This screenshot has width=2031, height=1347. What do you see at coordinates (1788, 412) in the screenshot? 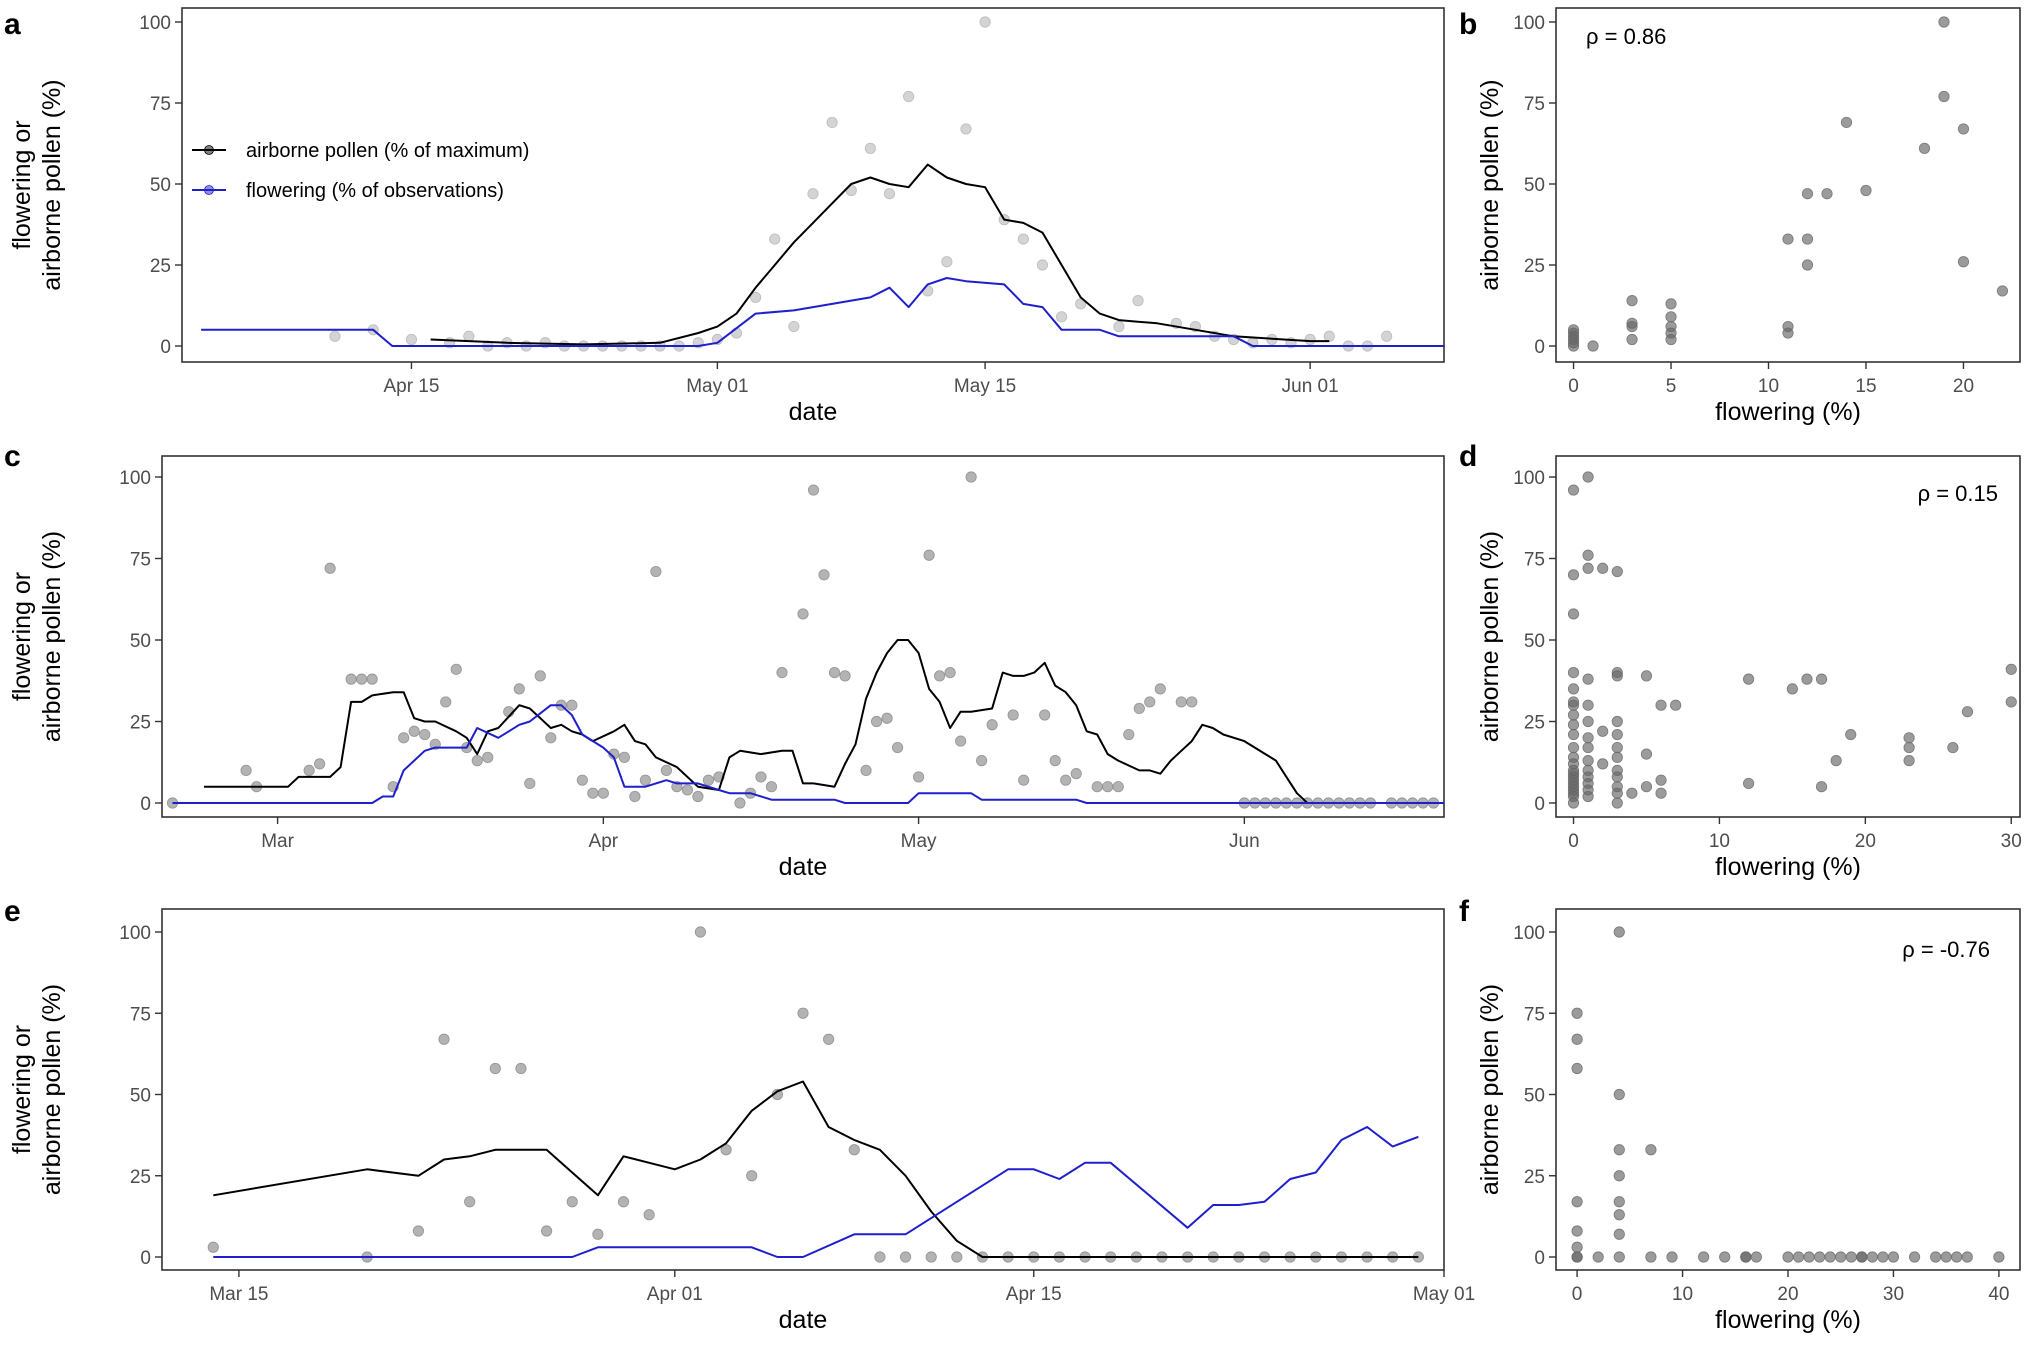
I see `x-axis-title: flowering (%)` at bounding box center [1788, 412].